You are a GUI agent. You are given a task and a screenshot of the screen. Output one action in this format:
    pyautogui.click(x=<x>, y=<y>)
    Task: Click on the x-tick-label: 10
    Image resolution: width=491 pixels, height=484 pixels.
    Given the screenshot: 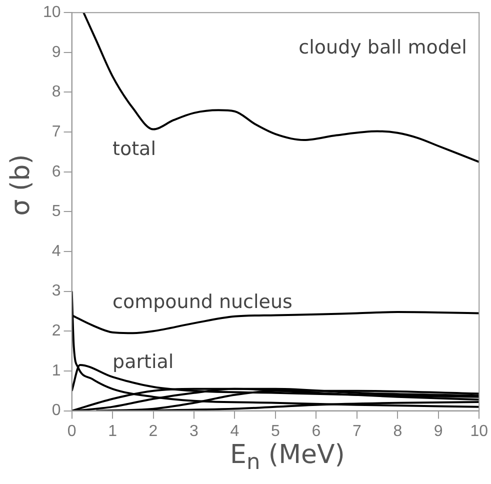 What is the action you would take?
    pyautogui.click(x=479, y=431)
    